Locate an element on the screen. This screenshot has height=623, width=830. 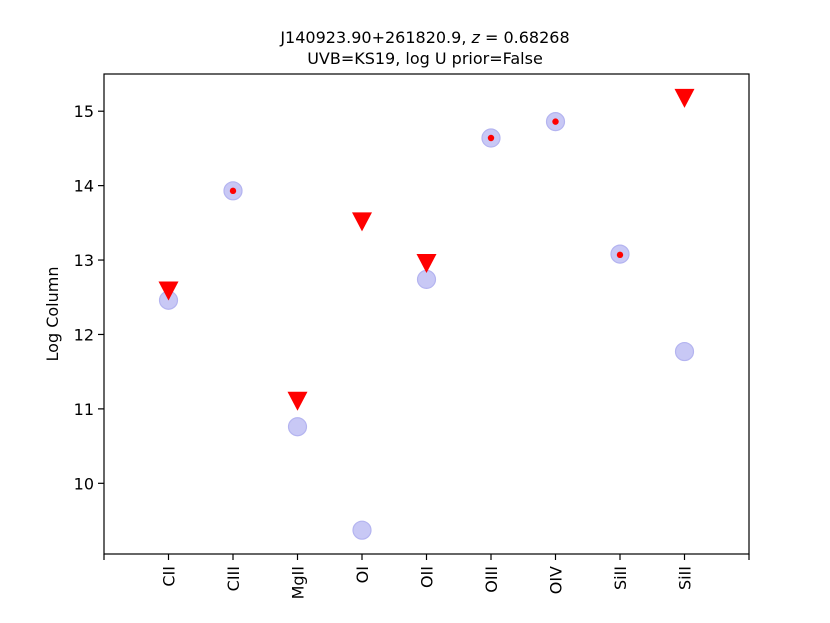
x-tick-label: CII is located at coordinates (169, 576).